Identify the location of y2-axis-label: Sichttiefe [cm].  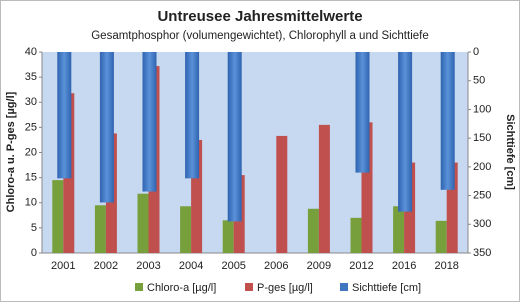
(510, 152).